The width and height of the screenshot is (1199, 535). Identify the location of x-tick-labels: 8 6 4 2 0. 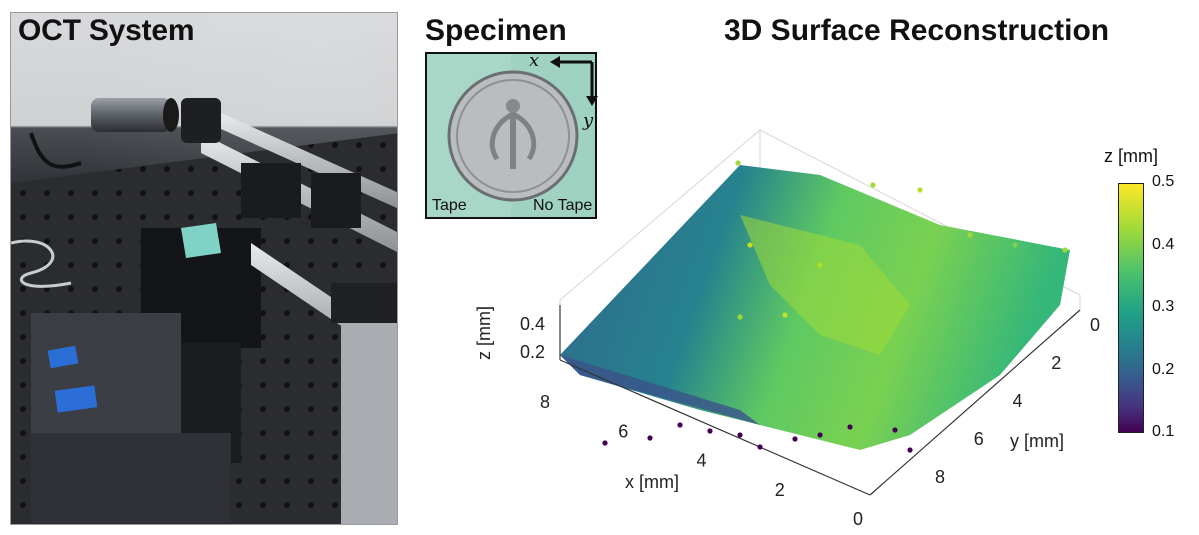
(701, 460).